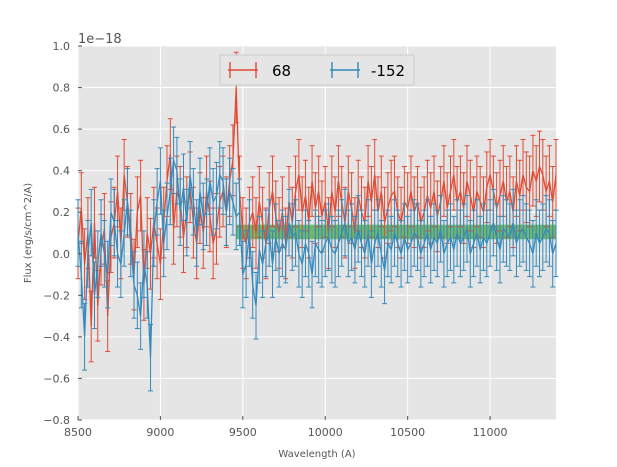 This screenshot has height=467, width=617. I want to click on x-tick-label: 9000, so click(160, 432).